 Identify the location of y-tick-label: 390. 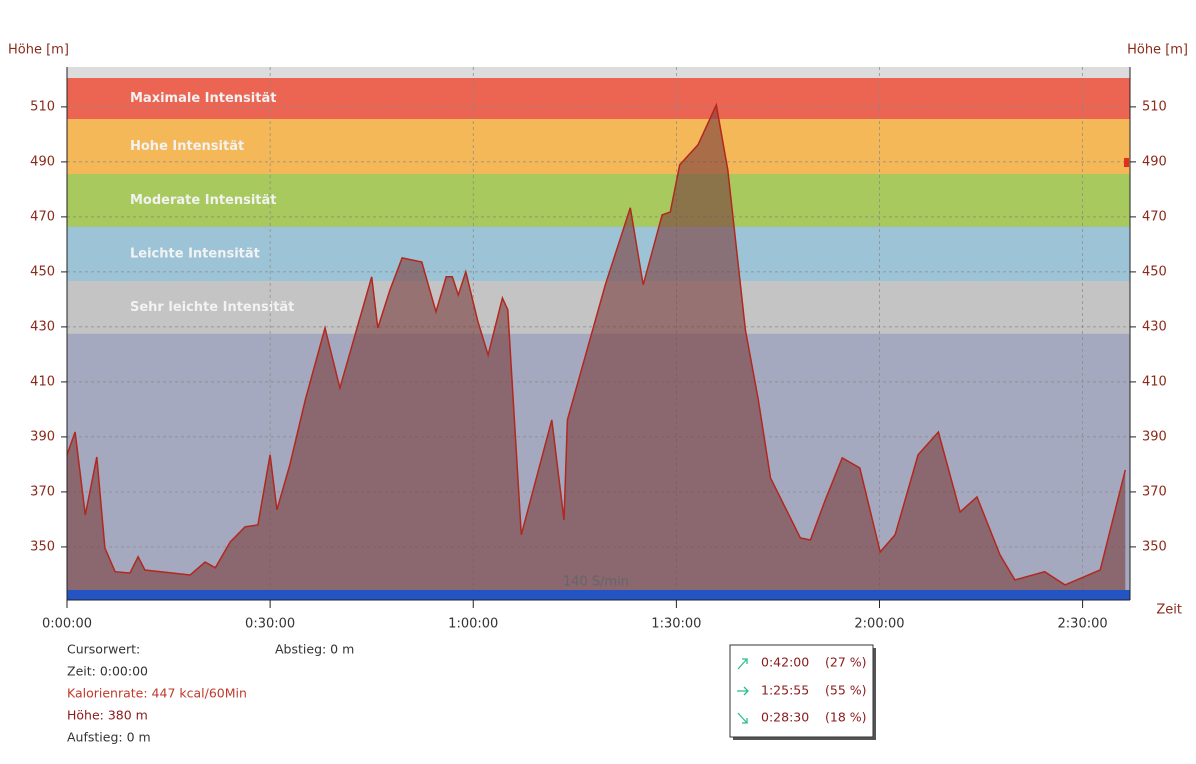
(42, 436).